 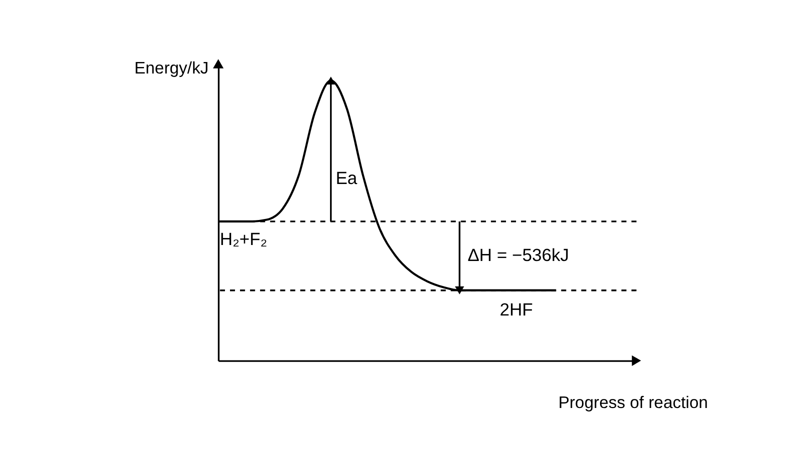 What do you see at coordinates (519, 254) in the screenshot?
I see `annotation: ΔH = −536kJ` at bounding box center [519, 254].